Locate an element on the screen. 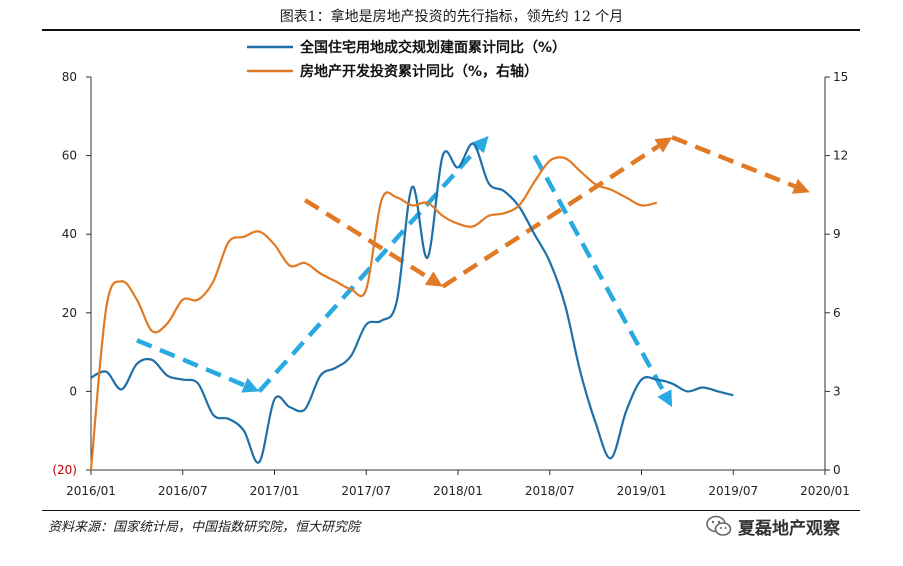 Image resolution: width=903 pixels, height=566 pixels. wechat-icon is located at coordinates (719, 525).